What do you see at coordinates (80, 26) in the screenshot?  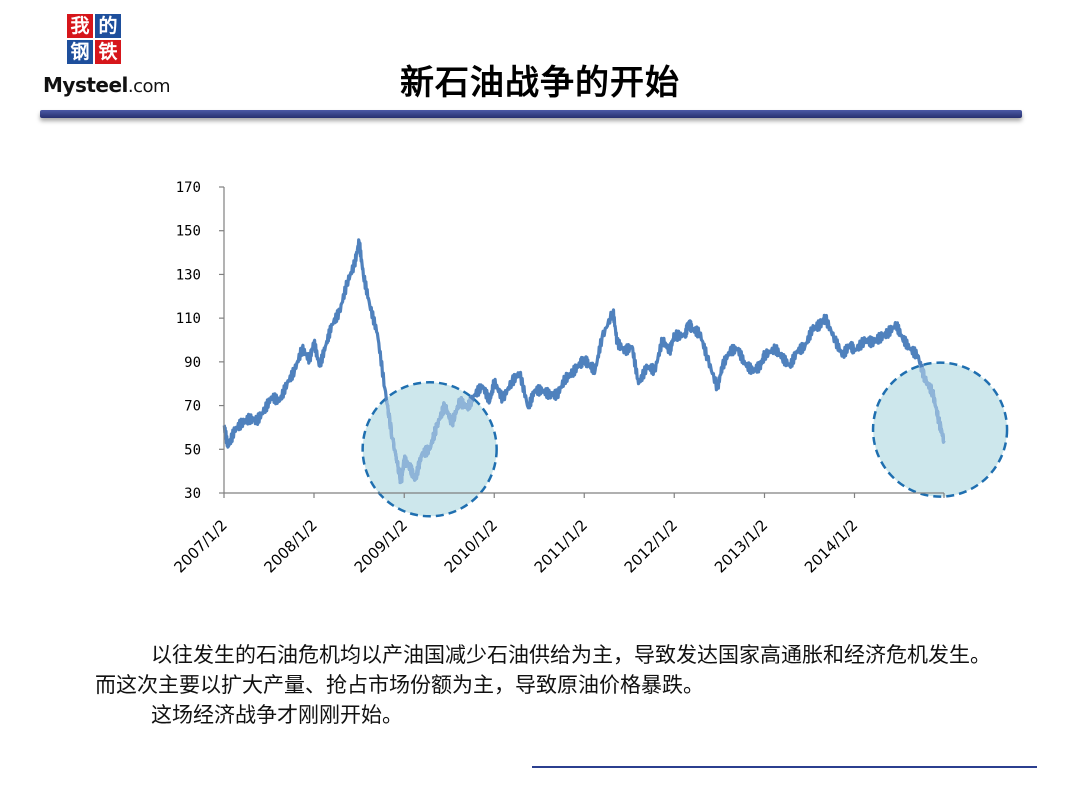 I see `logo-char-wo: 我` at bounding box center [80, 26].